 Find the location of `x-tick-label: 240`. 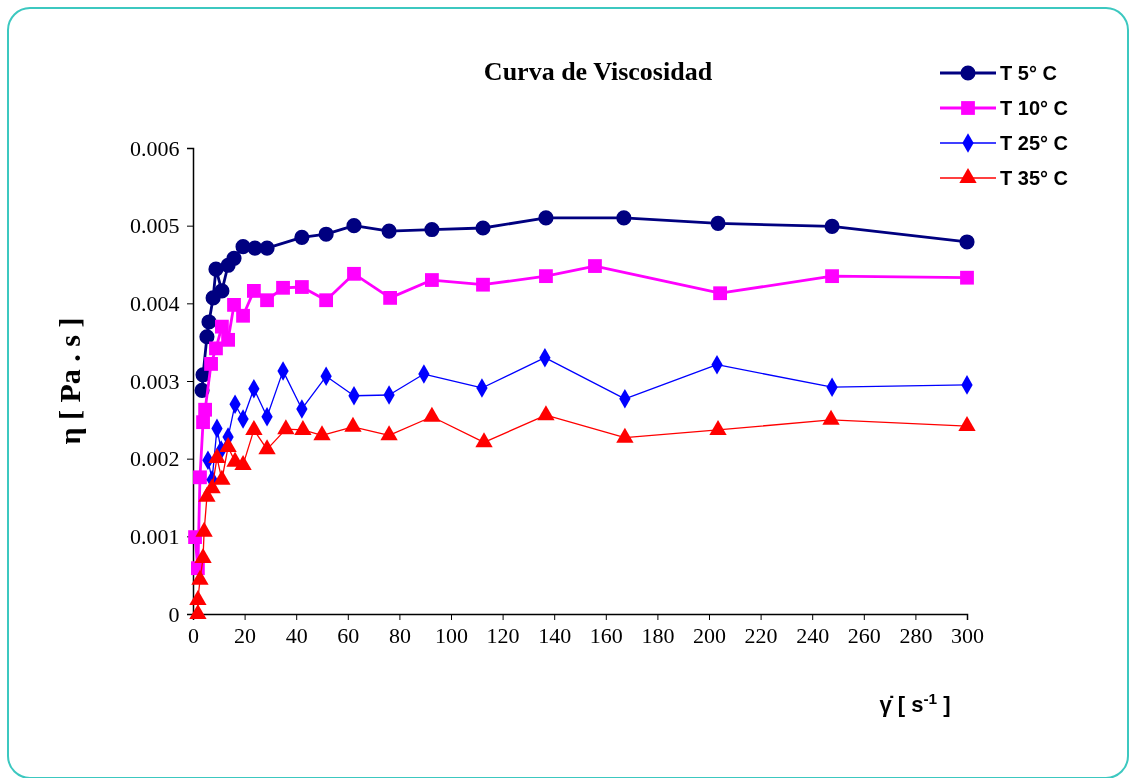

x-tick-label: 240 is located at coordinates (813, 635).